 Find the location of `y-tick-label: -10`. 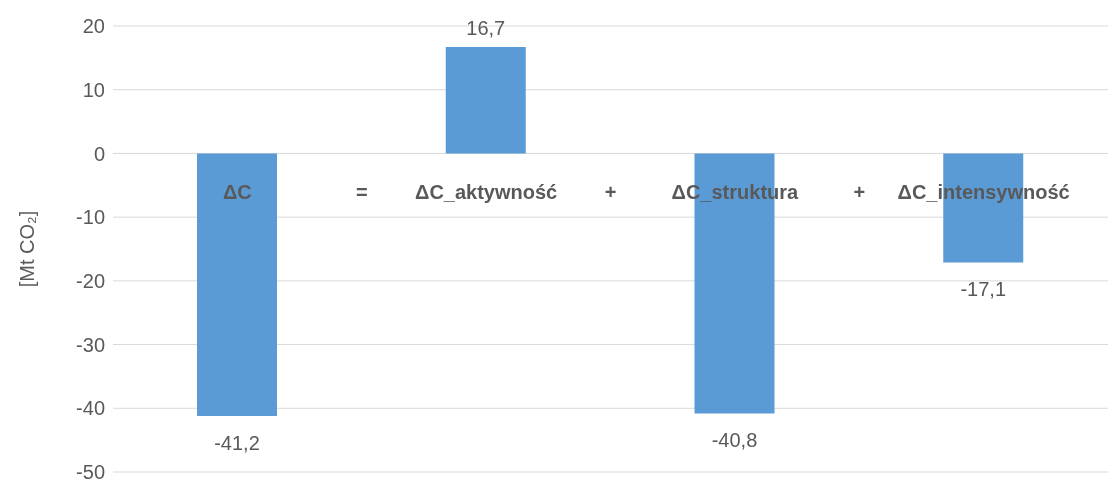

y-tick-label: -10 is located at coordinates (90, 217).